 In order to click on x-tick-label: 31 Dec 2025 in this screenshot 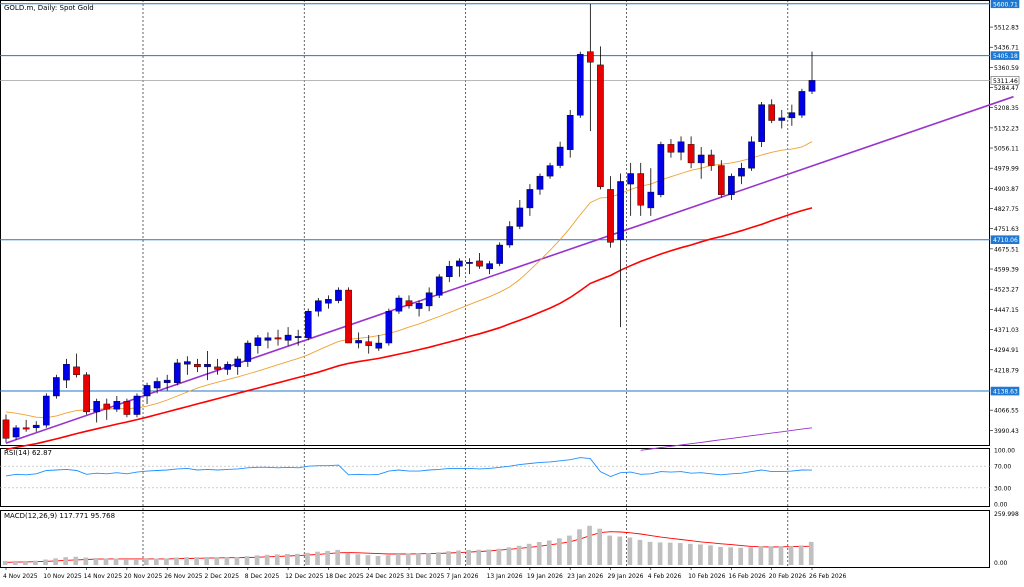, I will do `click(425, 576)`.